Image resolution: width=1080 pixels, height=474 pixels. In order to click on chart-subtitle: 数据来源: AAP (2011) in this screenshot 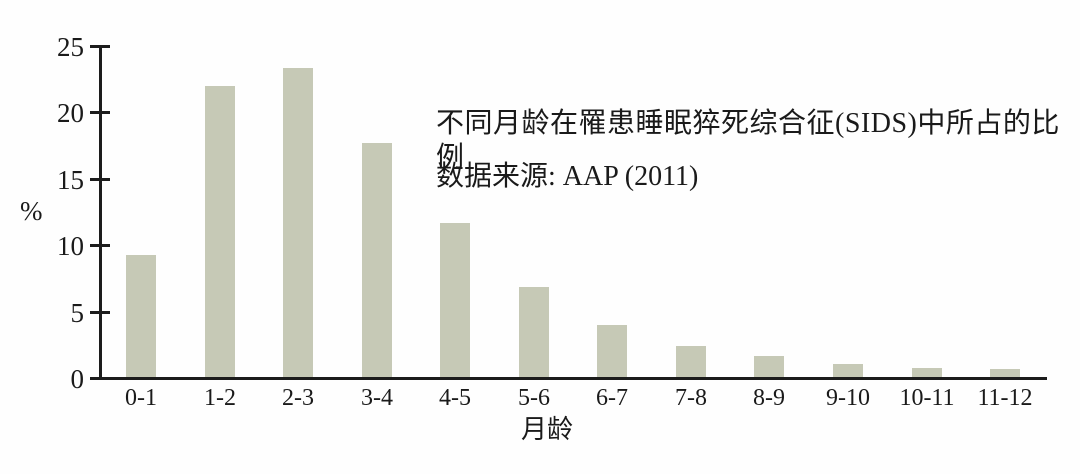, I will do `click(567, 176)`.